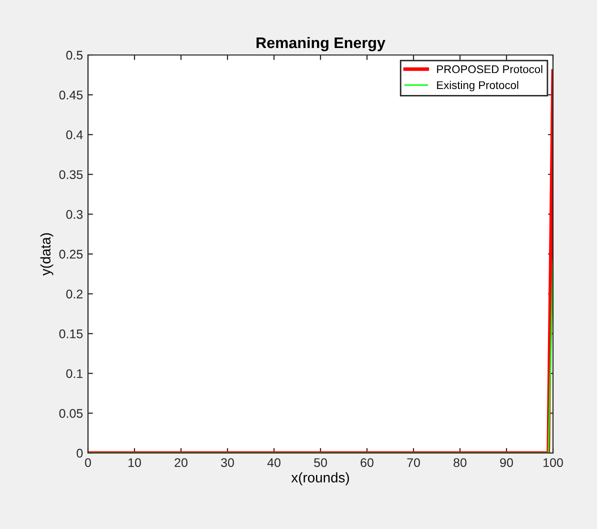 This screenshot has height=529, width=597. What do you see at coordinates (74, 294) in the screenshot?
I see `y-tick-label: 0.2` at bounding box center [74, 294].